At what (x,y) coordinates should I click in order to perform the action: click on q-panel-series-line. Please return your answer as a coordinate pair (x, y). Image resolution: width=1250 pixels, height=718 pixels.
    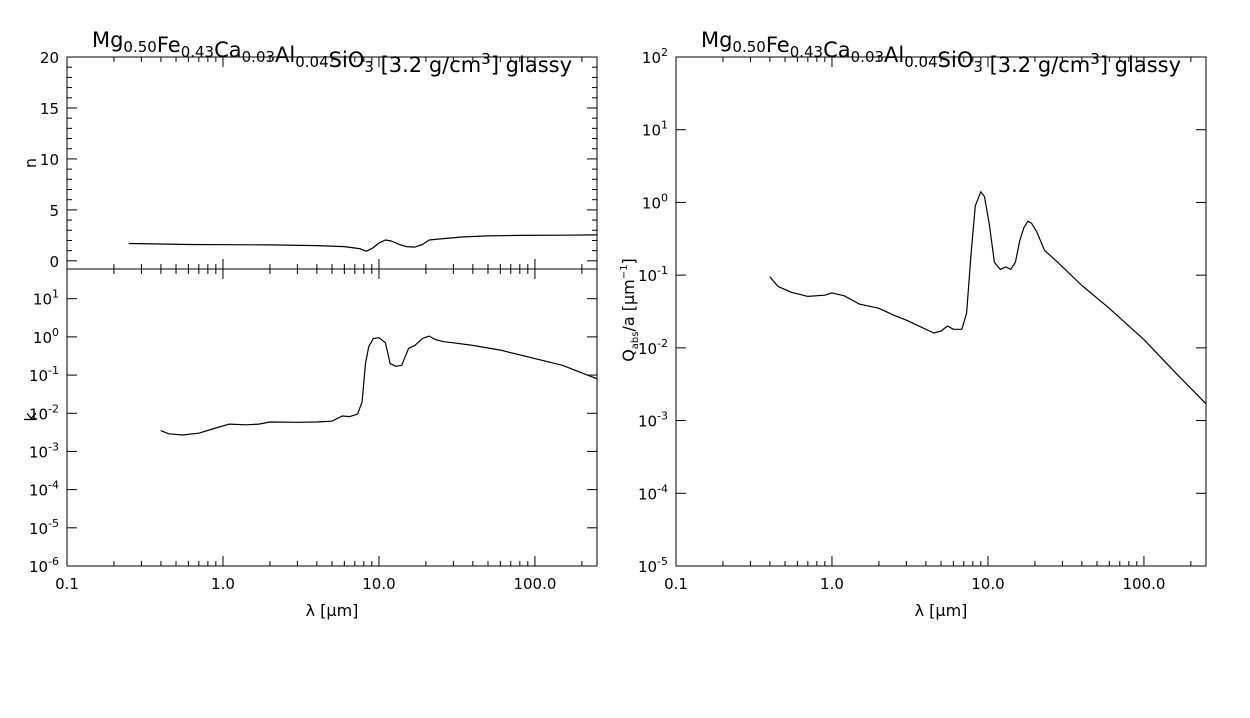
    Looking at the image, I should click on (988, 298).